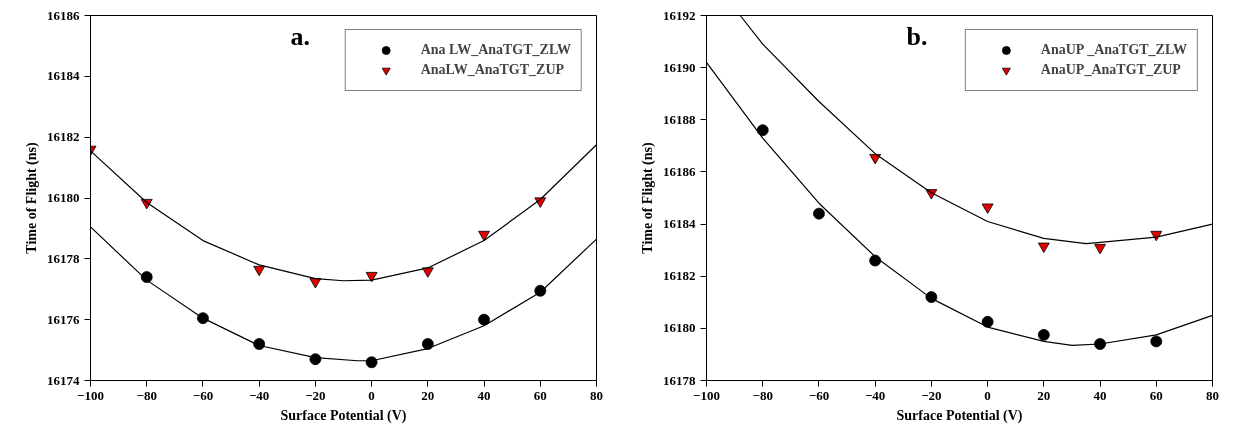  Describe the element at coordinates (63, 319) in the screenshot. I see `y-tick-label: 16176` at that location.